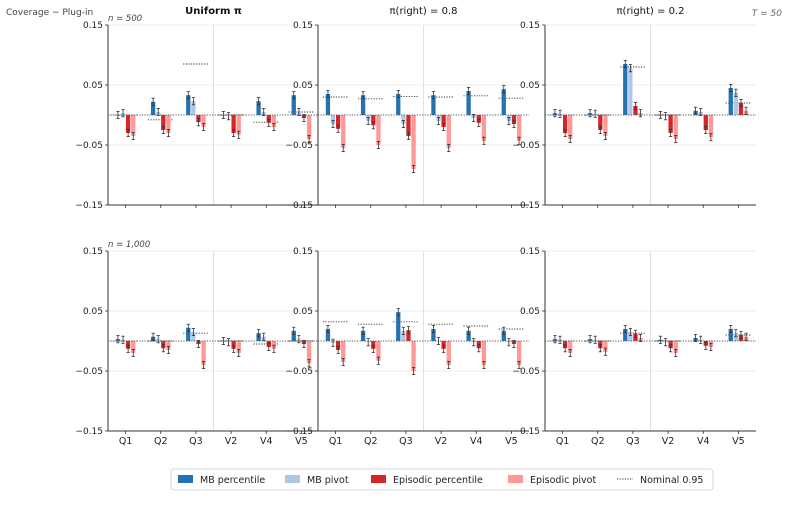  Describe the element at coordinates (197, 108) in the screenshot. I see `panel-1: 0.15 0.05 −0.05 −0.15 Uniform π n = 500` at that location.